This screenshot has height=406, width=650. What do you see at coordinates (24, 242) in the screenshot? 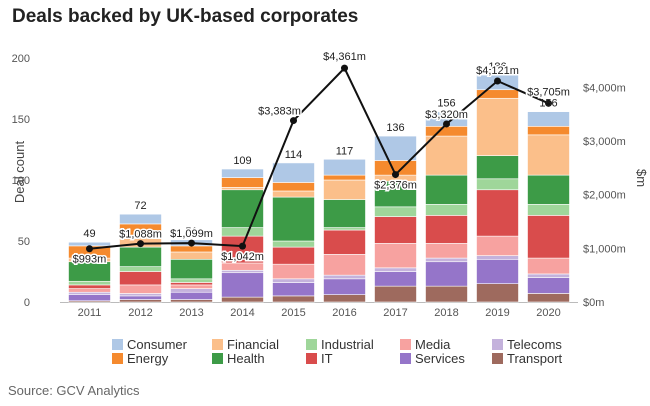
I see `y-tick-label: 50` at bounding box center [24, 242].